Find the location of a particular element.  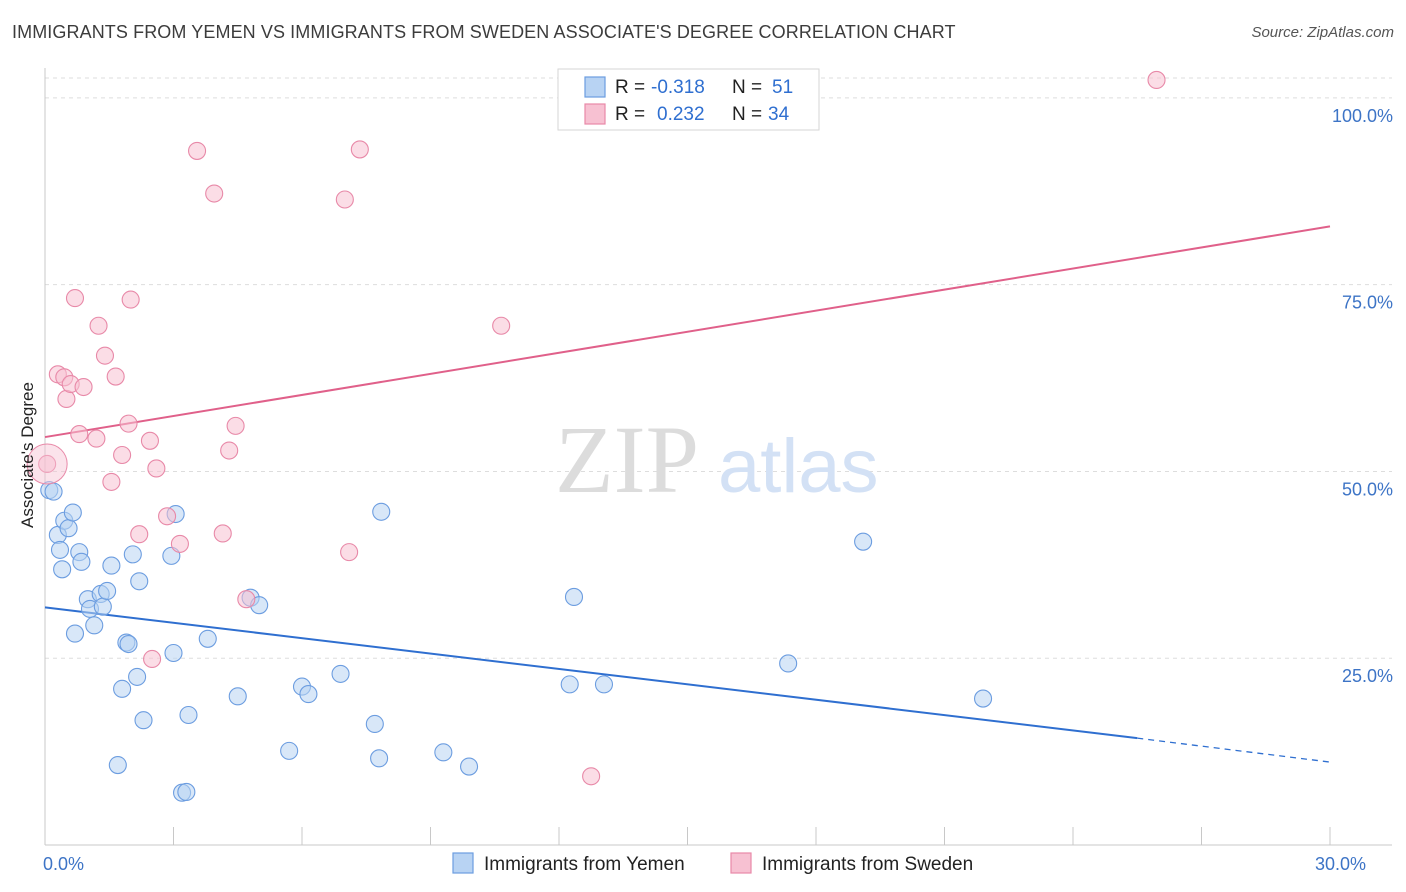

watermark: ZIP atlas is located at coordinates (717, 459).